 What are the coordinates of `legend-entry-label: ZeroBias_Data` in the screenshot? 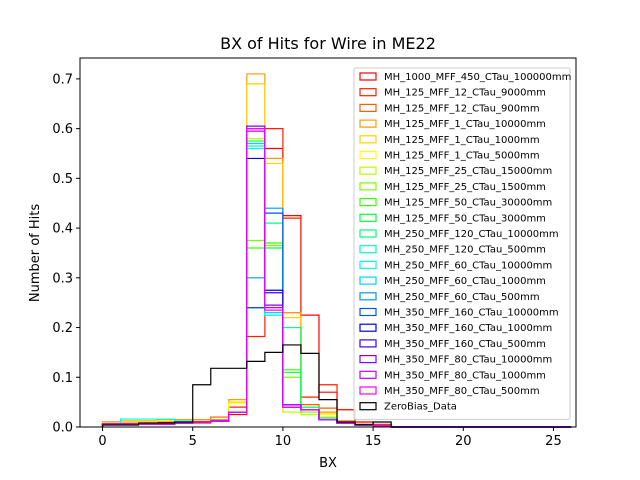 It's located at (420, 407).